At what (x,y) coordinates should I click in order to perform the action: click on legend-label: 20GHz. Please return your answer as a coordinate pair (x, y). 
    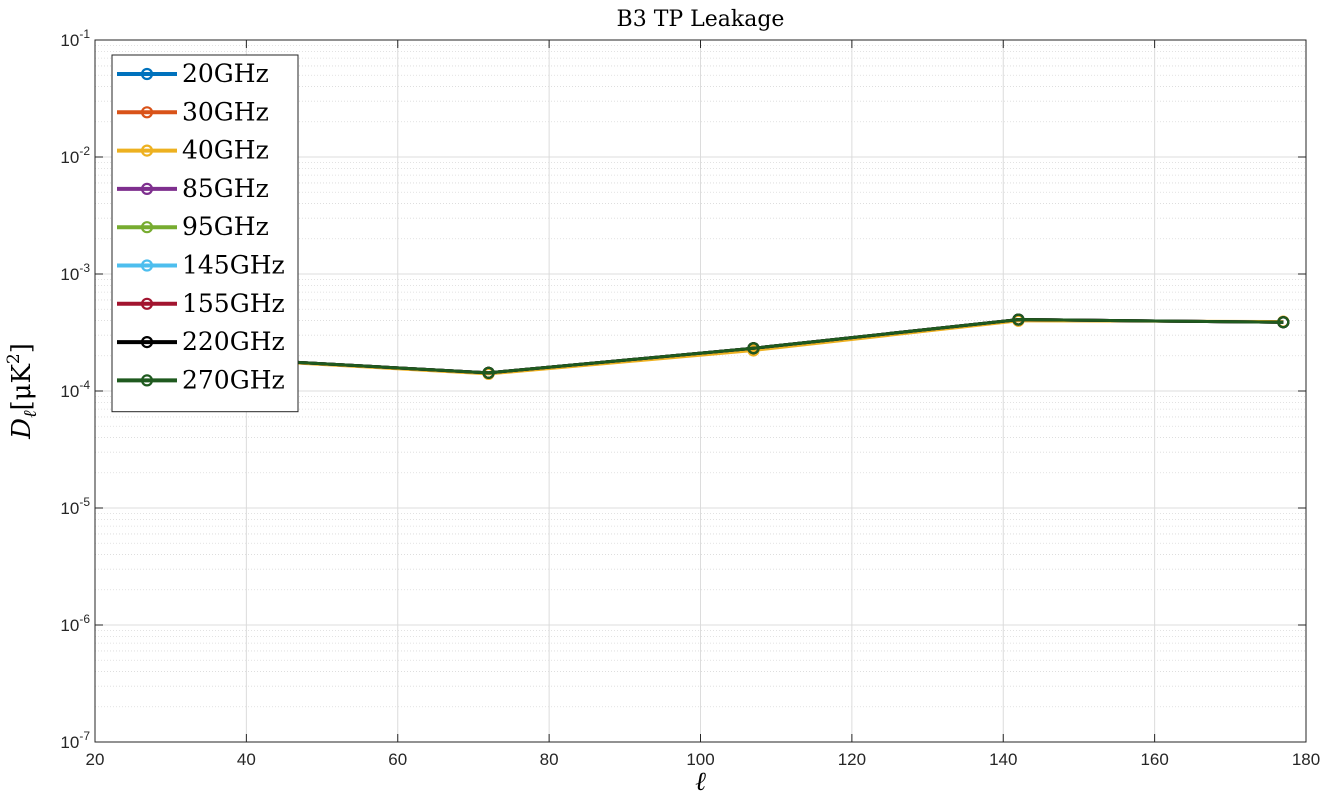
    Looking at the image, I should click on (225, 73).